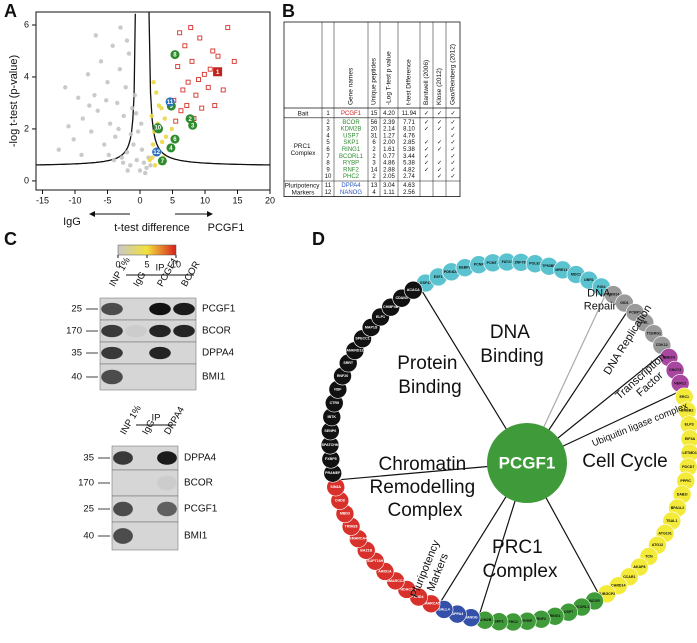 The width and height of the screenshot is (697, 643). I want to click on node-label: MAP1S, so click(371, 327).